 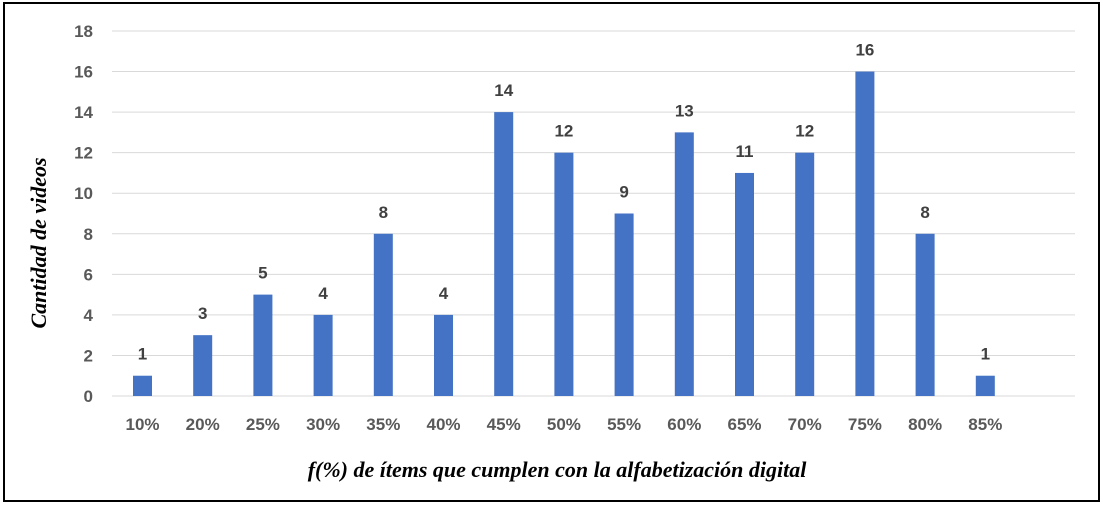 I want to click on data-label: 5, so click(x=262, y=273).